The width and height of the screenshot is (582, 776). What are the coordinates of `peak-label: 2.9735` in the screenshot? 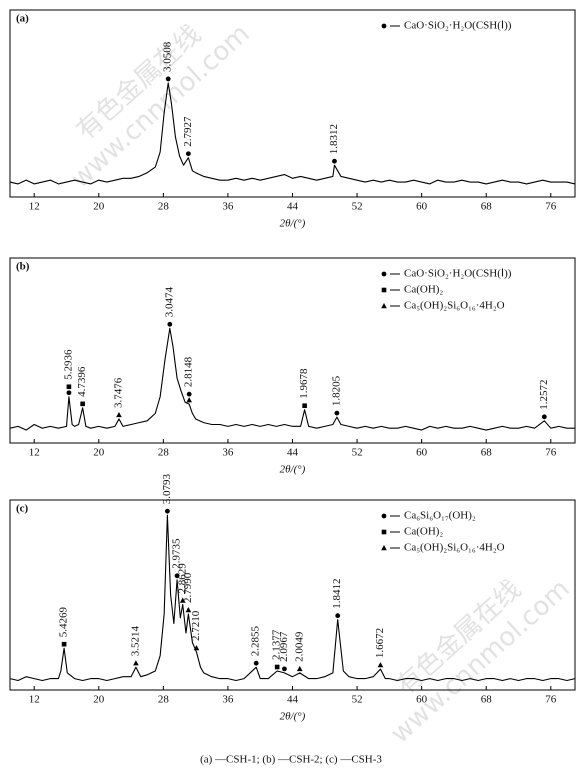 It's located at (177, 553).